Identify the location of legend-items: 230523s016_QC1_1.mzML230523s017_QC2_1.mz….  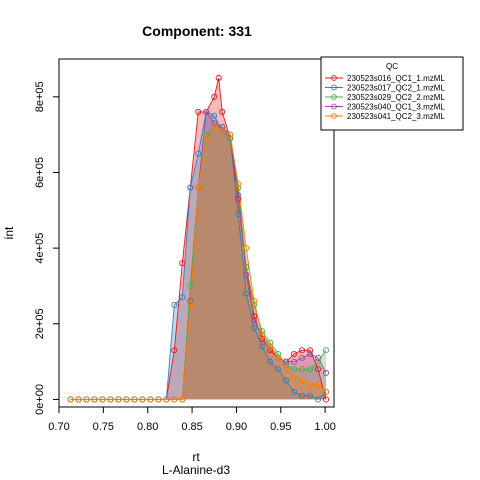
(385, 97).